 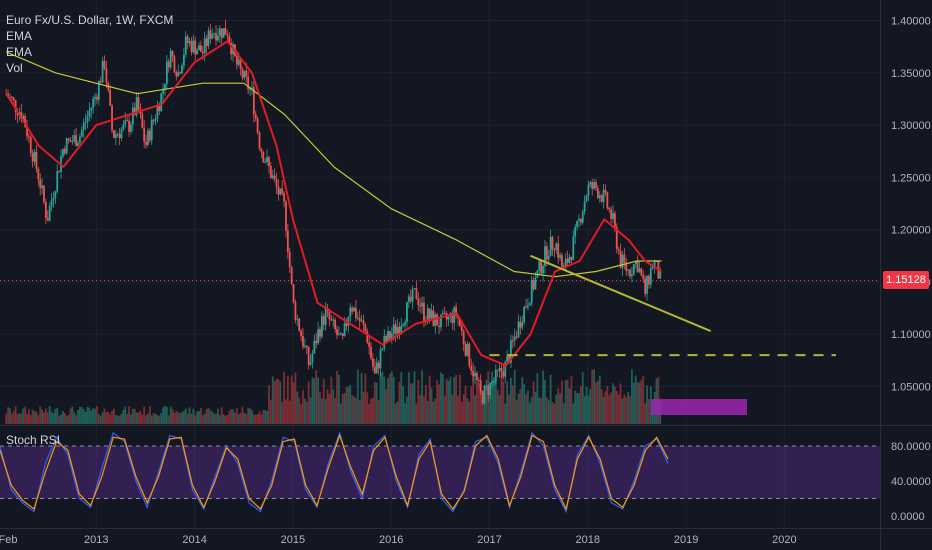 I want to click on symbol-title: Euro Fx/U.S. Dollar, 1W, FXCM, so click(x=90, y=20).